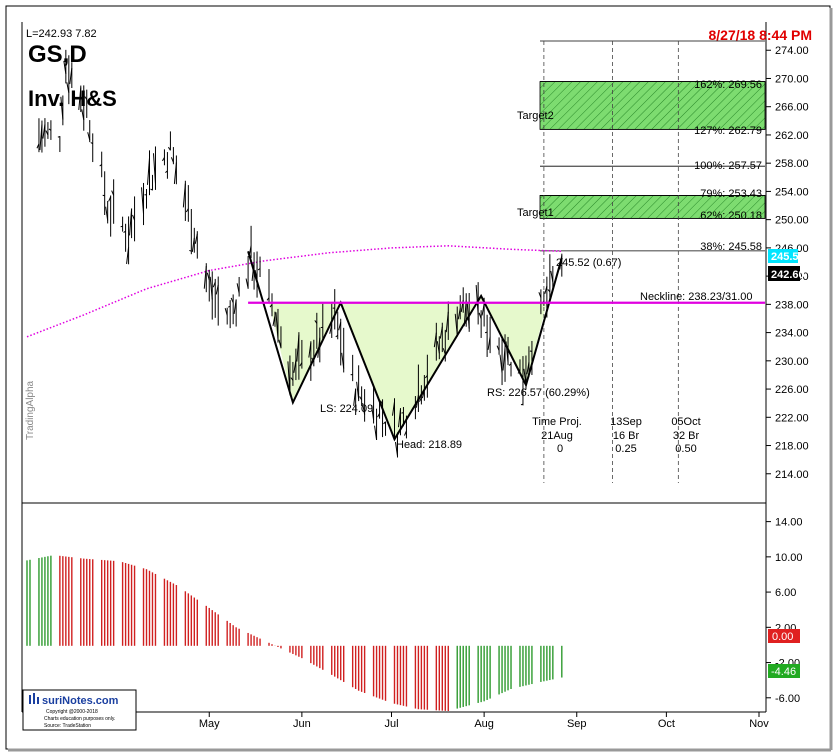 The height and width of the screenshot is (755, 838). Describe the element at coordinates (666, 724) in the screenshot. I see `month-tick-label: Oct` at that location.